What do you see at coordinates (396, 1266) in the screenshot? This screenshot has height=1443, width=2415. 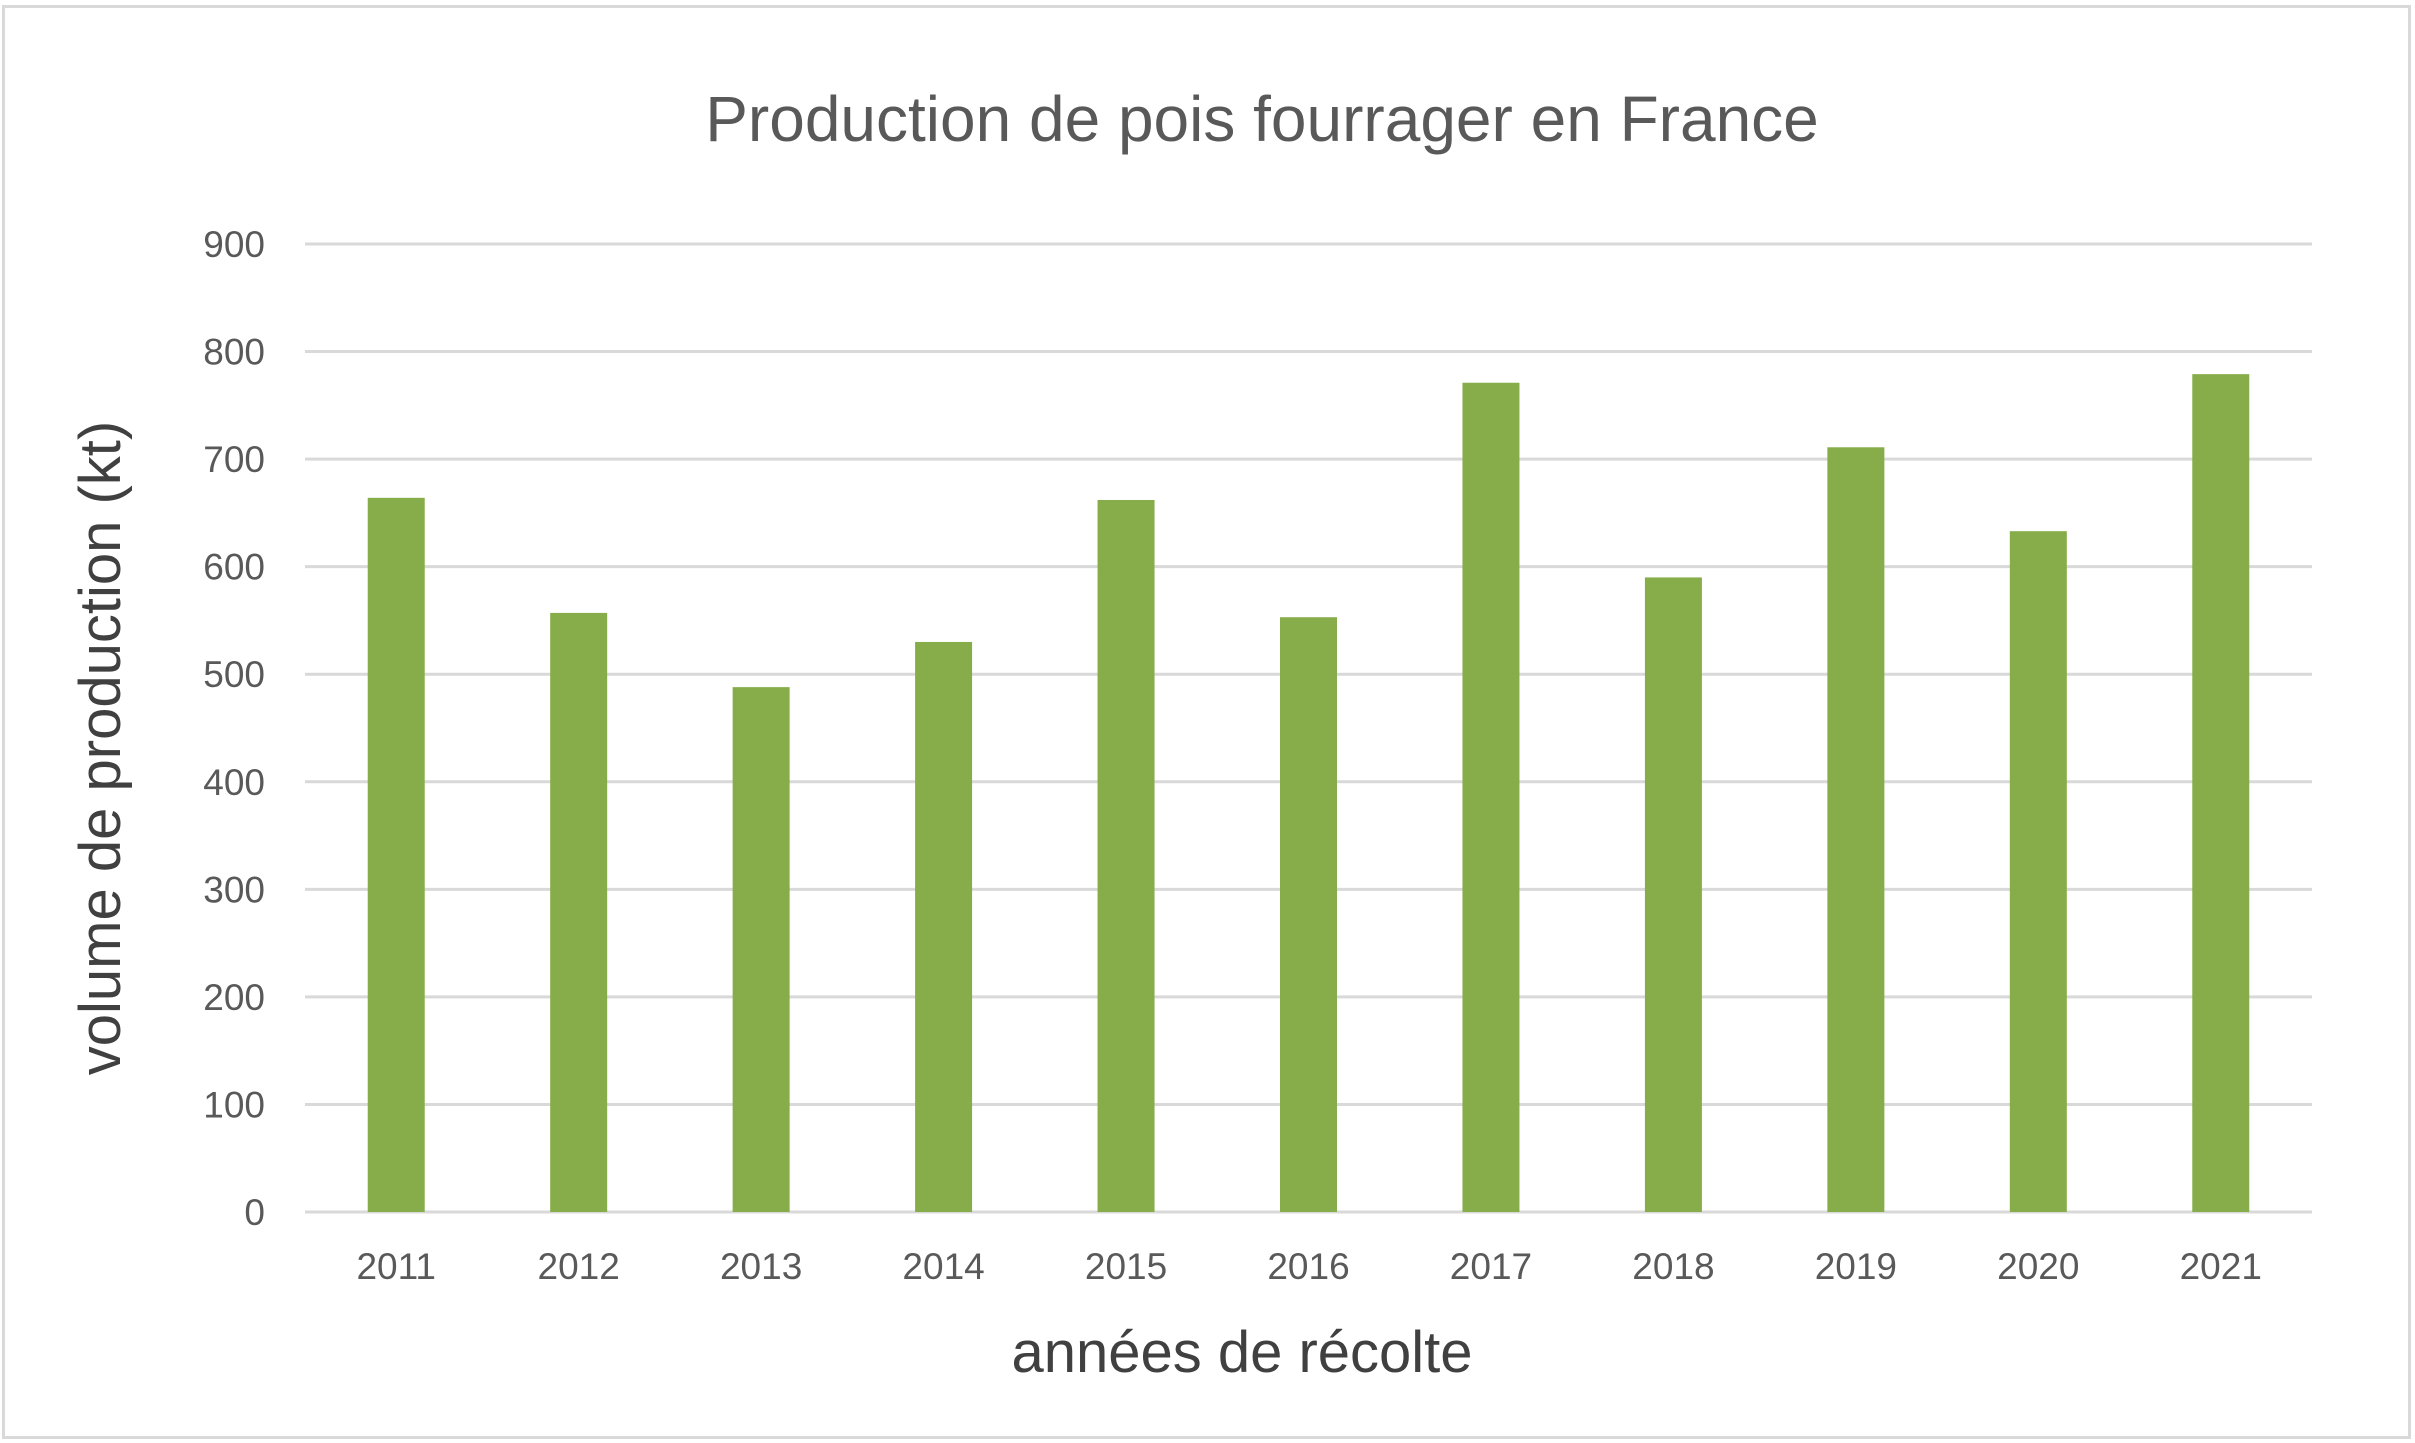 I see `x-tick-label: 2011` at bounding box center [396, 1266].